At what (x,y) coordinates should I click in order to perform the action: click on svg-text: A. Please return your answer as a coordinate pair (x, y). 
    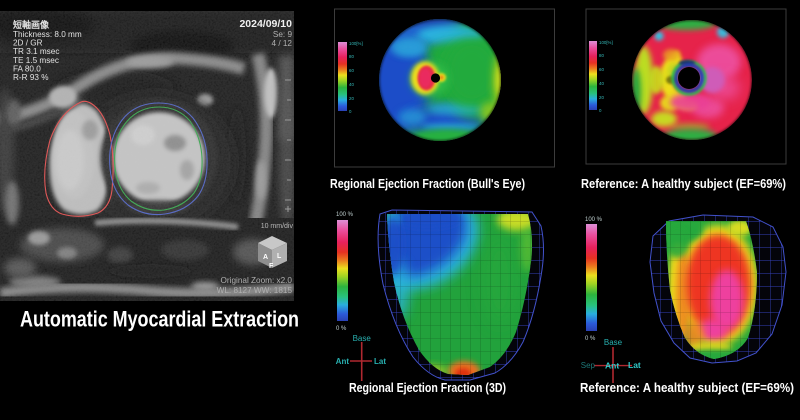
    Looking at the image, I should click on (265, 257).